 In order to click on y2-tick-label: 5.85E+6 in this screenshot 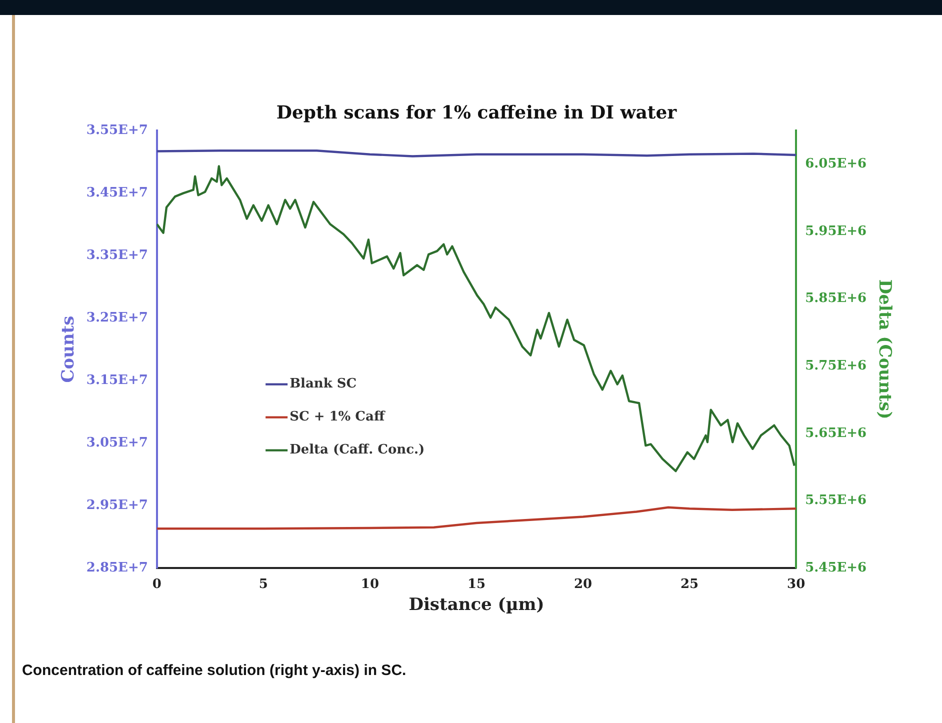, I will do `click(836, 298)`.